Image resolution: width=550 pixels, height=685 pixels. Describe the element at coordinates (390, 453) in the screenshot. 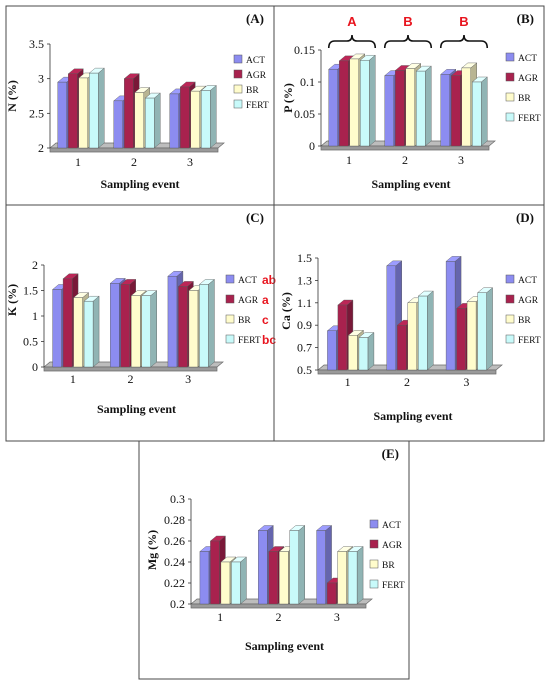

I see `panel-label: (E)` at that location.